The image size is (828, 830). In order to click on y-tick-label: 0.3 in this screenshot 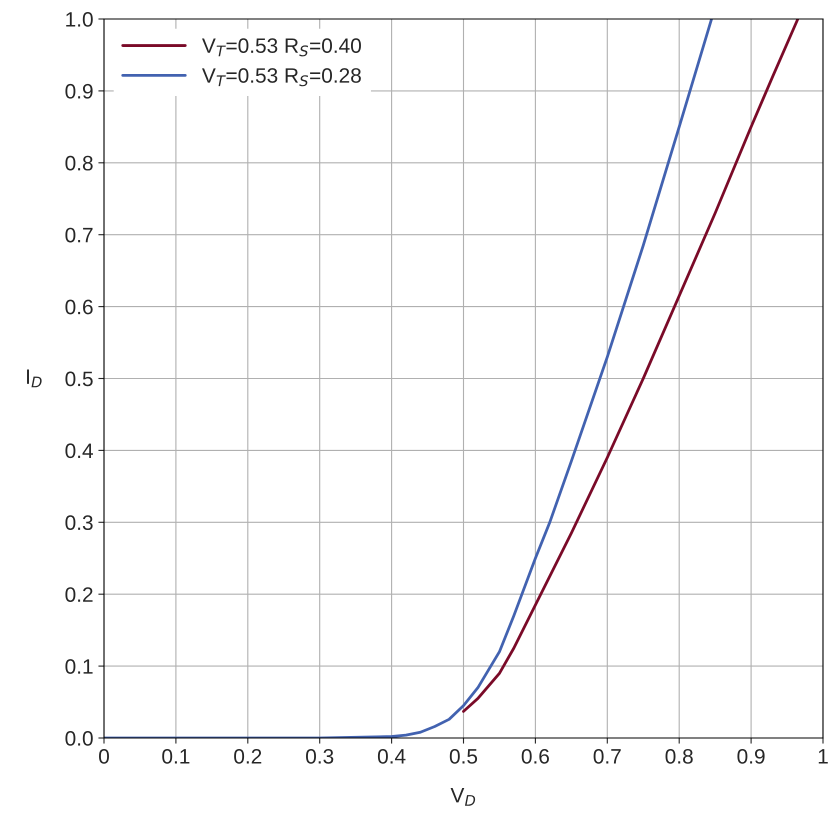, I will do `click(79, 522)`.